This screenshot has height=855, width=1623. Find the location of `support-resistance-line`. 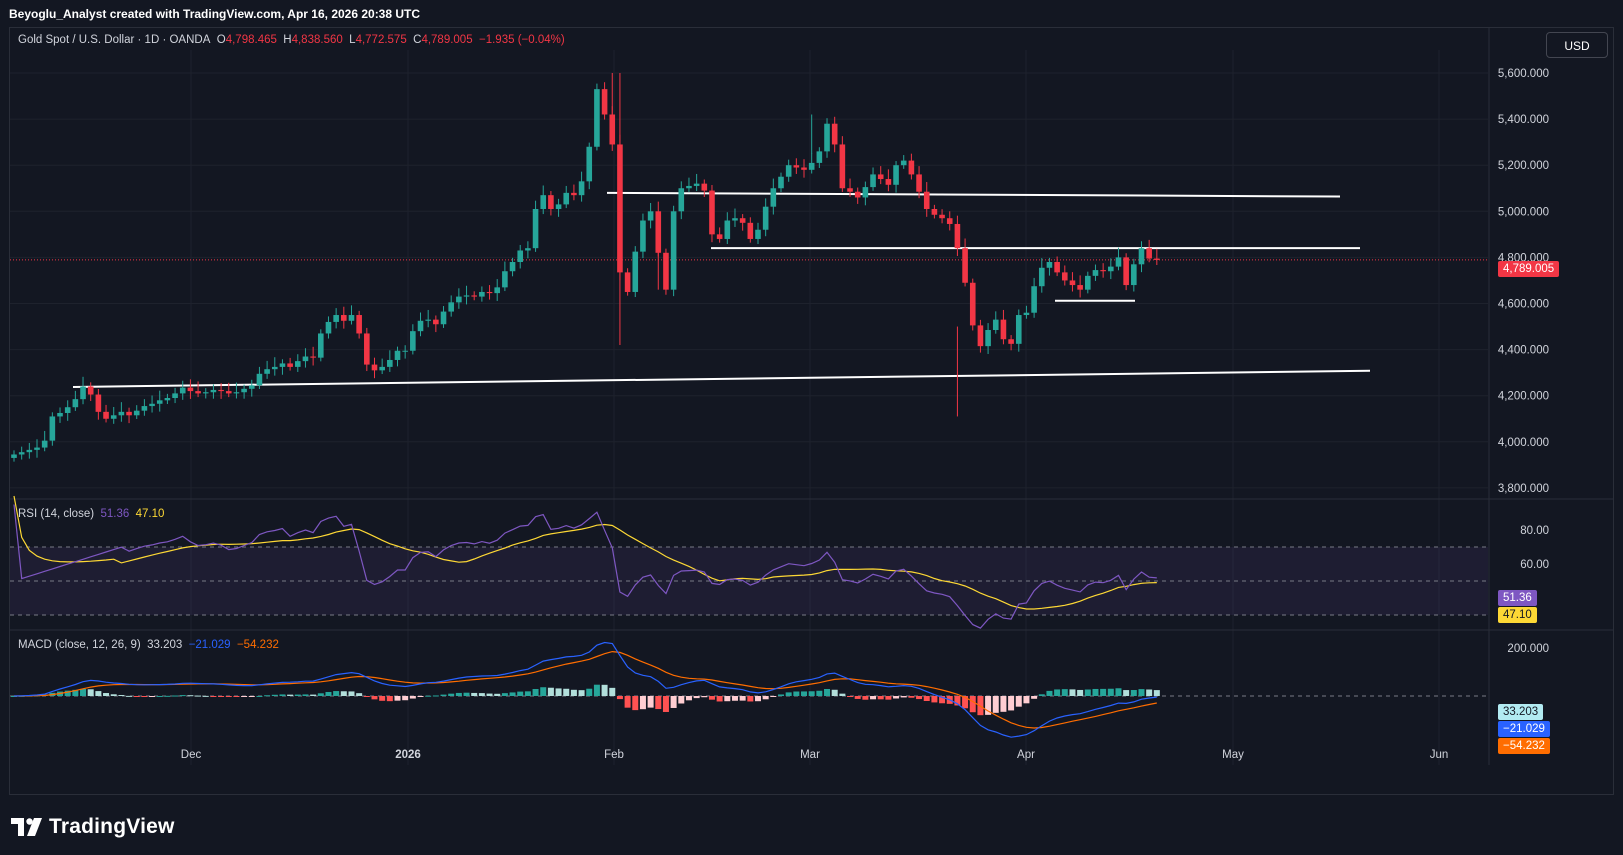

support-resistance-line is located at coordinates (721, 378).